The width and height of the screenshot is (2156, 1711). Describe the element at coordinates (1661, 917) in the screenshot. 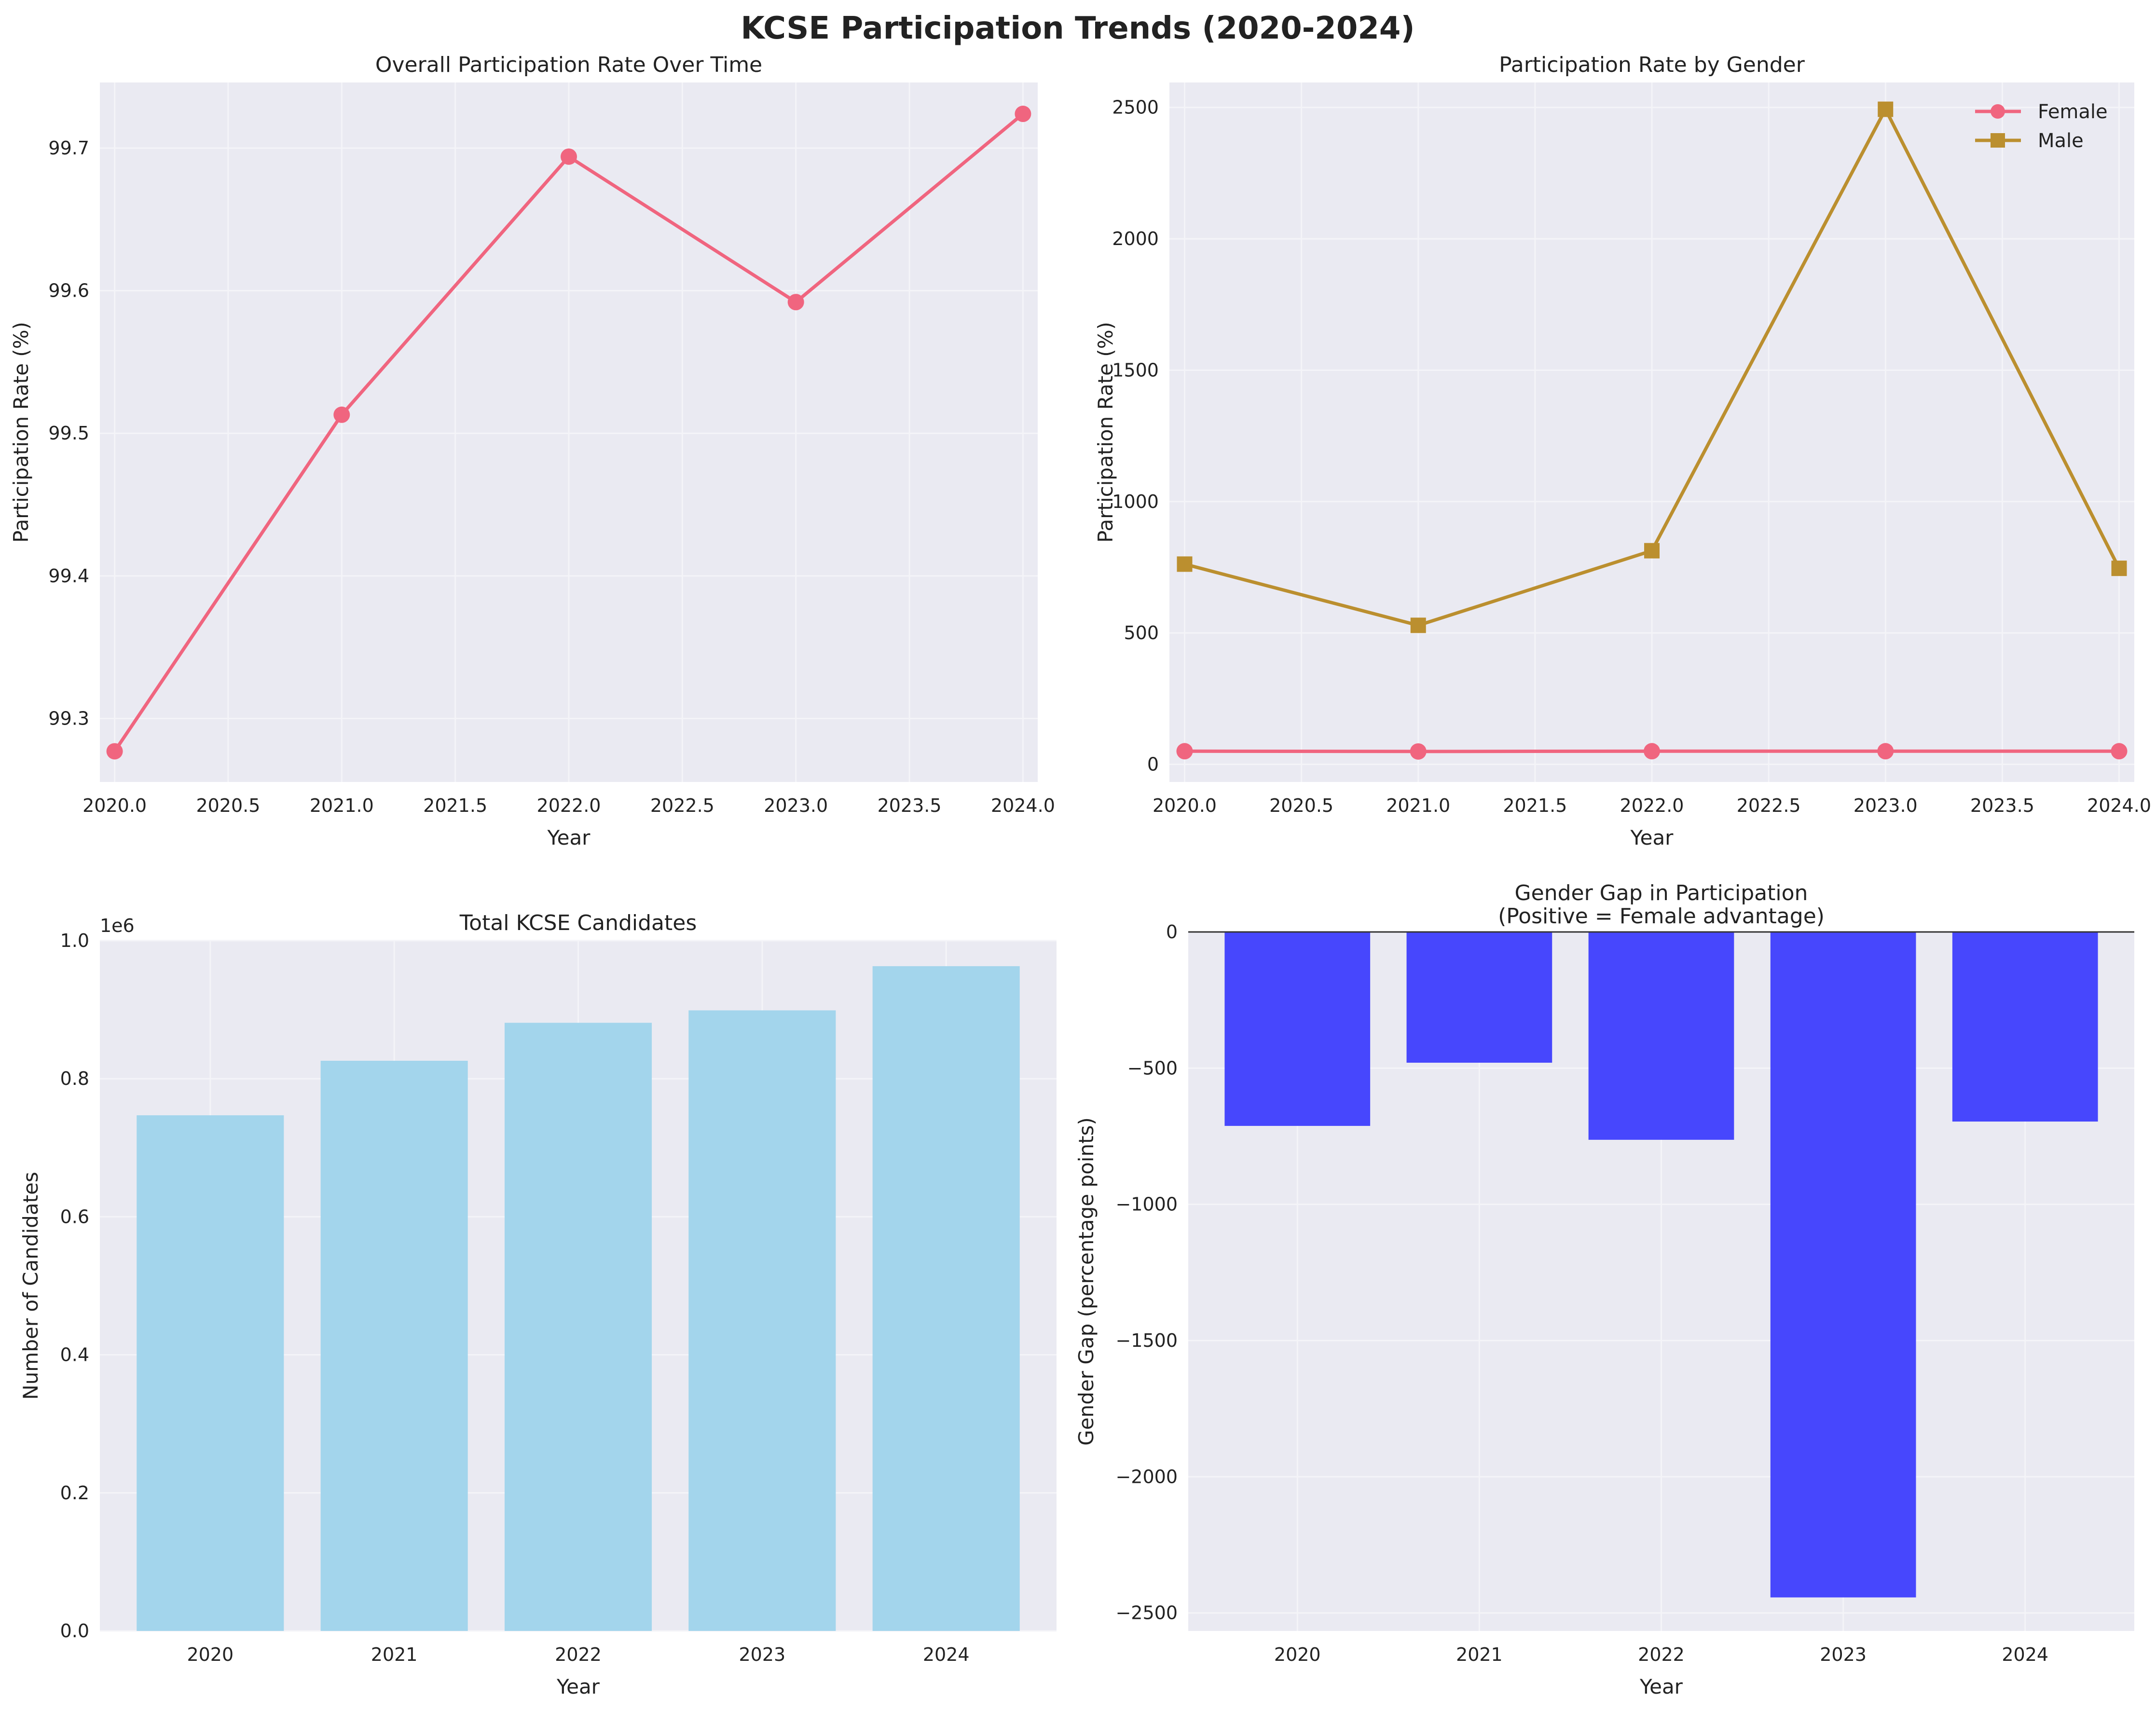

I see `gap-subtitle: (Positive = Female advantage)` at that location.